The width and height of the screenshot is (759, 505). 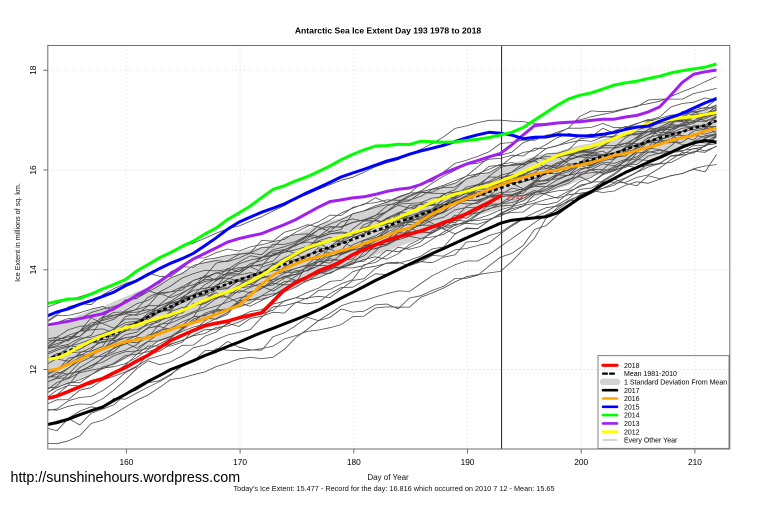 What do you see at coordinates (632, 391) in the screenshot?
I see `svg-text: 2017` at bounding box center [632, 391].